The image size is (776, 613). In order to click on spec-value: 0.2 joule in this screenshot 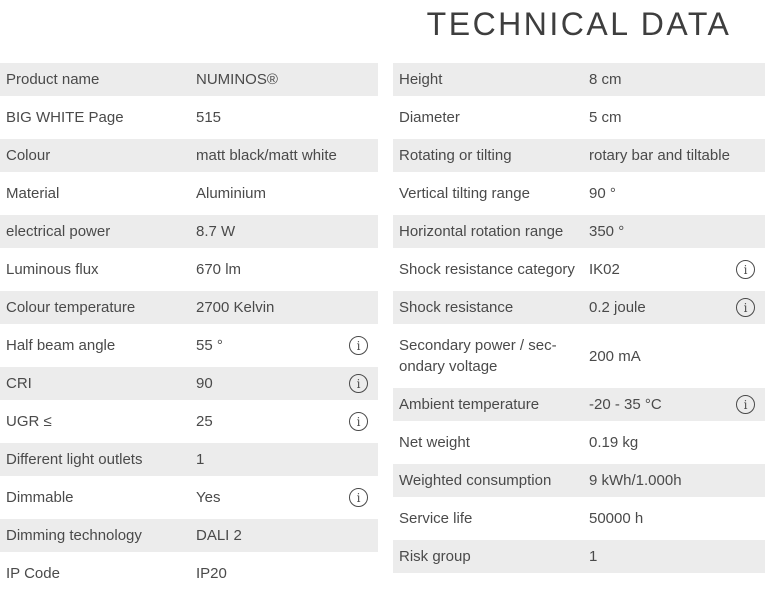, I will do `click(617, 307)`.